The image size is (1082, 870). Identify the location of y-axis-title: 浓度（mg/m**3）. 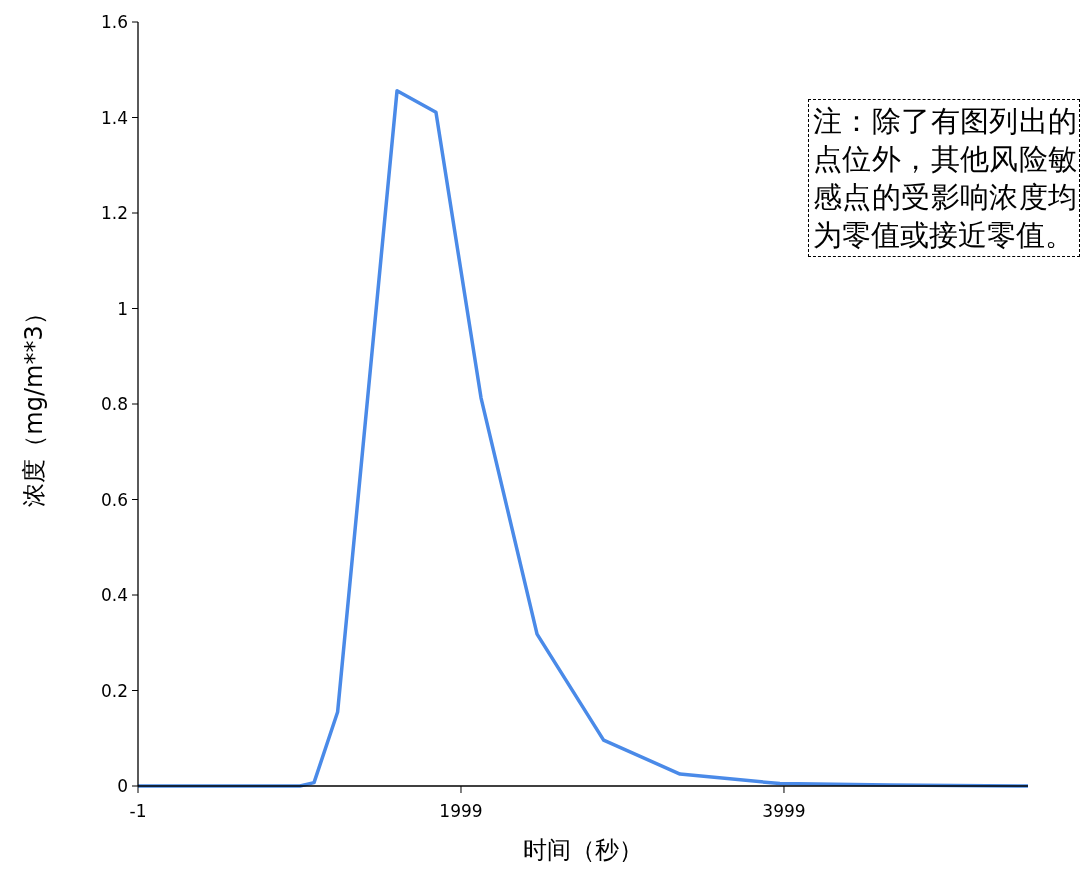
(34, 404).